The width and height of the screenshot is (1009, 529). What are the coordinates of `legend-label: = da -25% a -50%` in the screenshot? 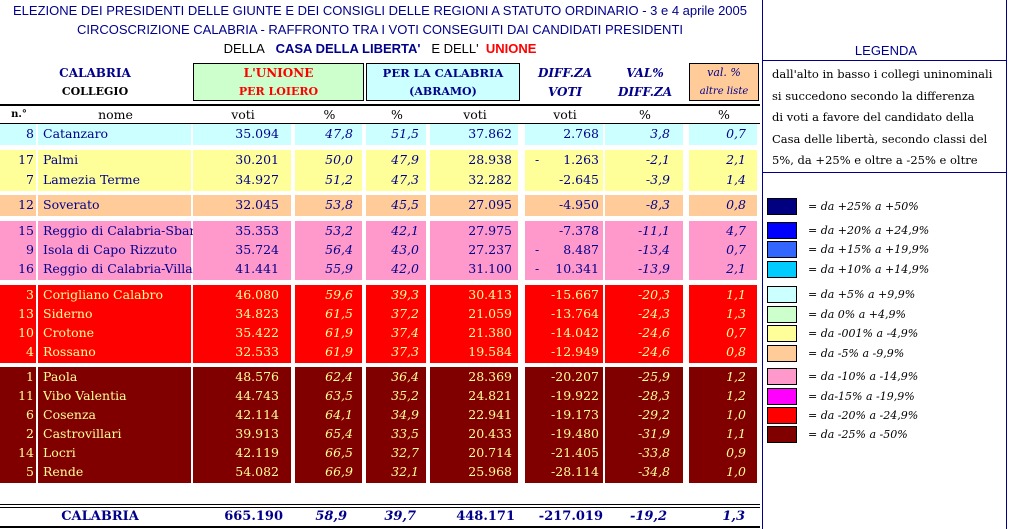 It's located at (858, 434).